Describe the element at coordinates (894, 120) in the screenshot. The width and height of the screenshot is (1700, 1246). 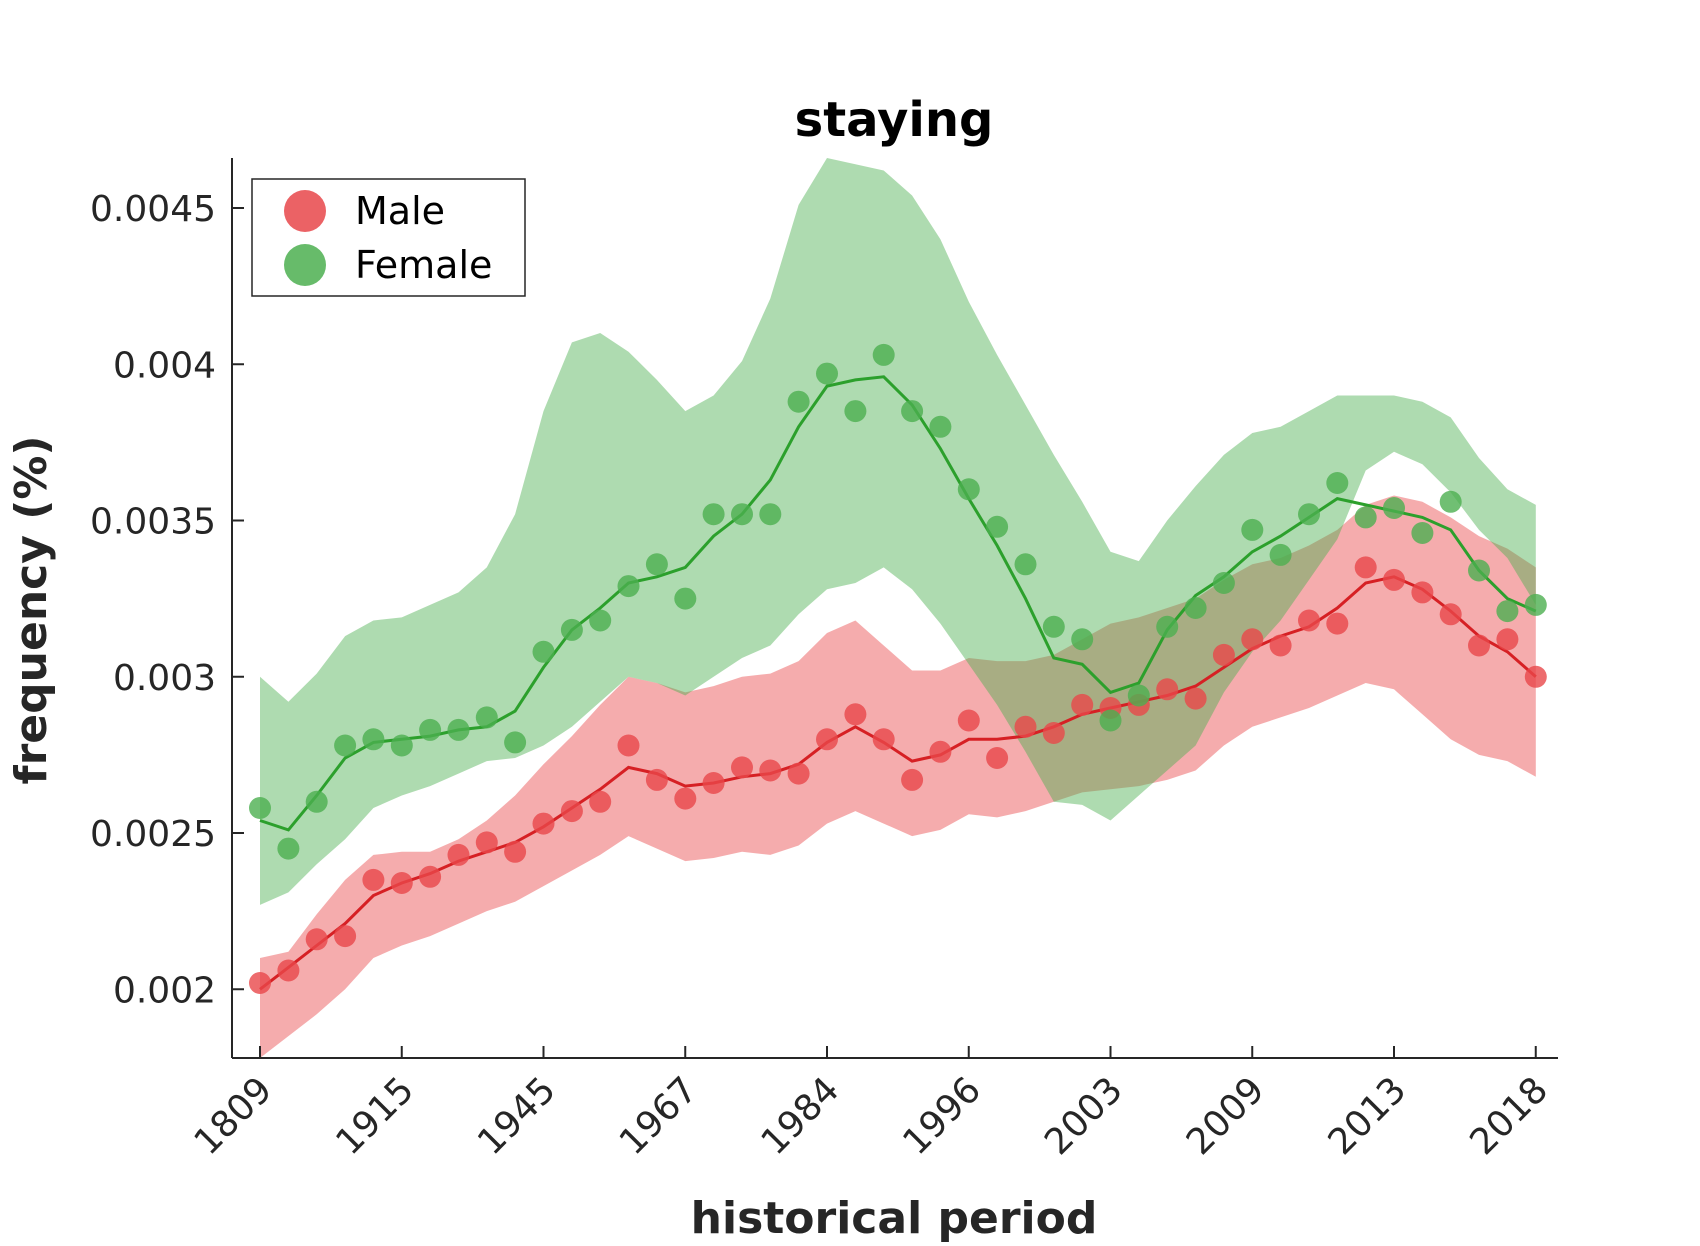
I see `chart-title: staying` at that location.